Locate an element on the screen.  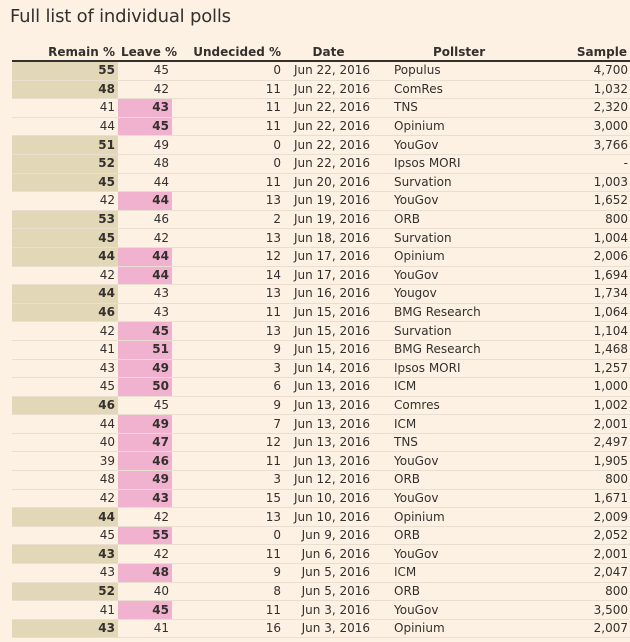
column-header-leave: Leave % is located at coordinates (147, 52).